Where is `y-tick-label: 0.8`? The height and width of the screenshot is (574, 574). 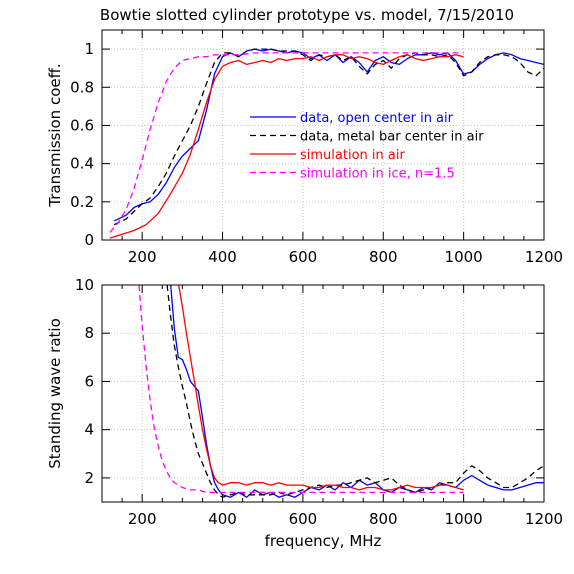
y-tick-label: 0.8 is located at coordinates (82, 87).